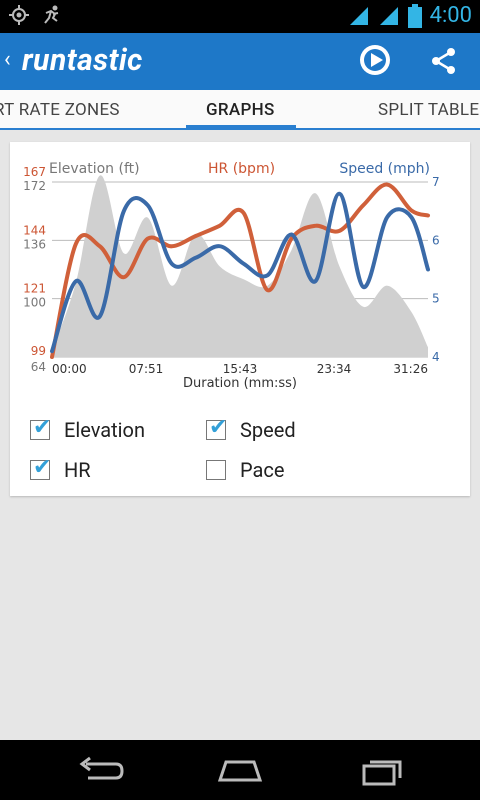 Image resolution: width=480 pixels, height=800 pixels. I want to click on speed-axis-title: Speed (mph), so click(384, 169).